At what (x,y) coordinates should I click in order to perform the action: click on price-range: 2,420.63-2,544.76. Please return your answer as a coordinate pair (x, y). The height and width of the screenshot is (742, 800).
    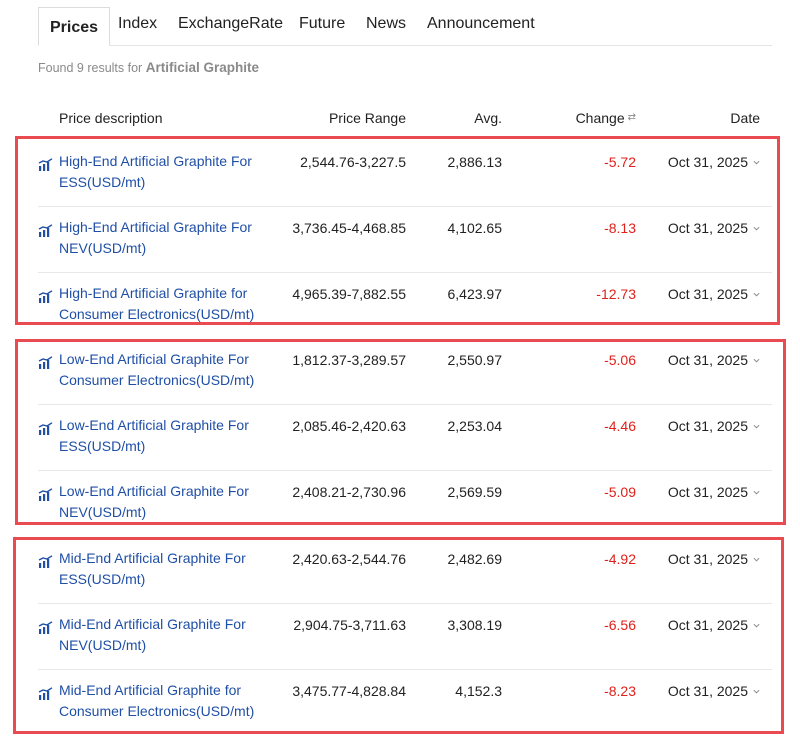
    Looking at the image, I should click on (349, 559).